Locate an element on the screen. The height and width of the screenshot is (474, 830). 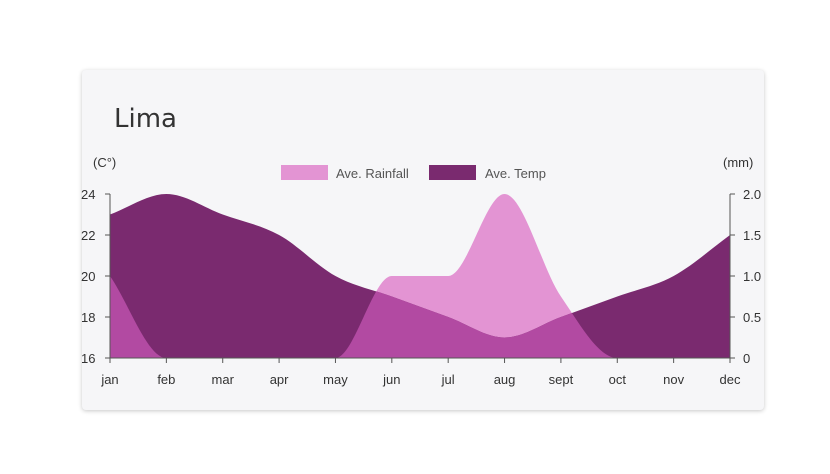
legend-label: Ave. Temp is located at coordinates (515, 173).